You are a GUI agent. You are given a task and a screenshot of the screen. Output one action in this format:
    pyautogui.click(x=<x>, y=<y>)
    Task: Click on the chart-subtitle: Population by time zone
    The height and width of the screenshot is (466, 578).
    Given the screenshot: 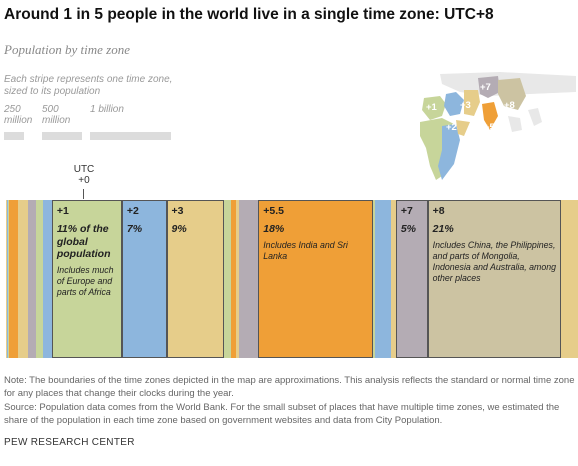 What is the action you would take?
    pyautogui.click(x=67, y=49)
    